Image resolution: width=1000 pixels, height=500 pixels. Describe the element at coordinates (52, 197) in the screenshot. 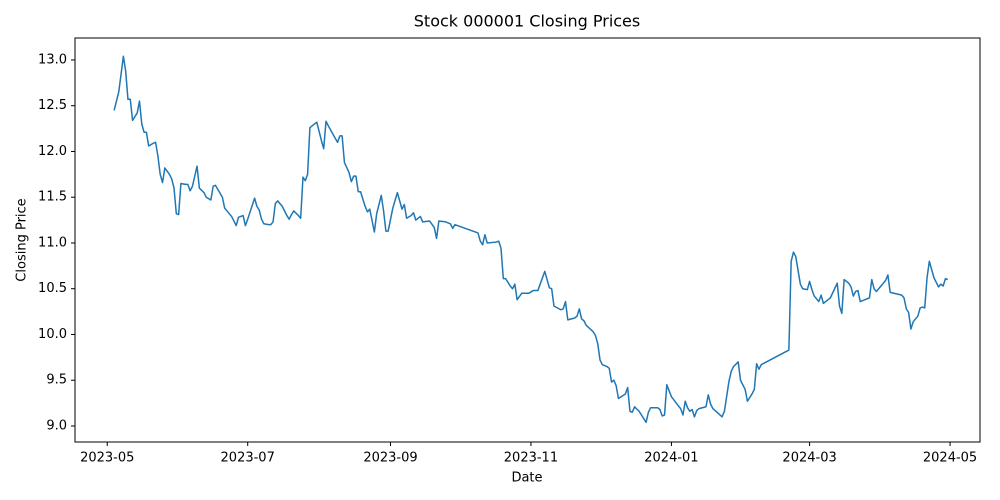

I see `y-tick-label: 11.5` at that location.